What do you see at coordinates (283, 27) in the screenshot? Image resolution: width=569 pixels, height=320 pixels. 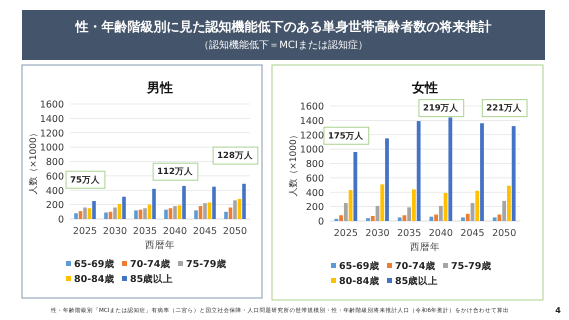 I see `text: 性・年齢階級別に見た認知機能低下のある単身世帯高齢者数の将来推計` at bounding box center [283, 27].